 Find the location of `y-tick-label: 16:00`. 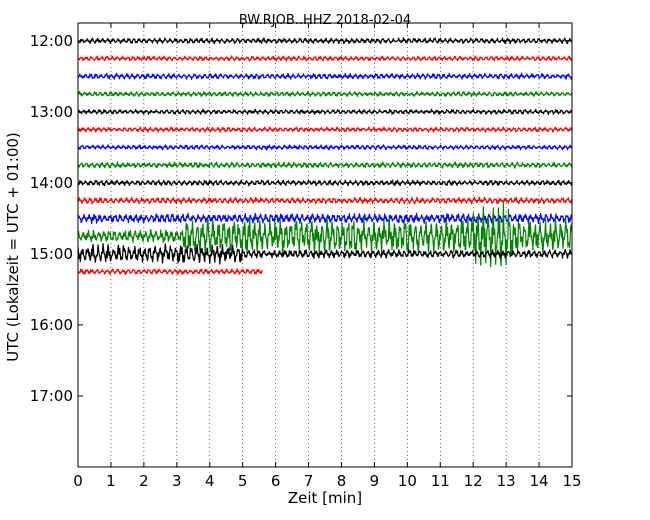

y-tick-label: 16:00 is located at coordinates (51, 325).